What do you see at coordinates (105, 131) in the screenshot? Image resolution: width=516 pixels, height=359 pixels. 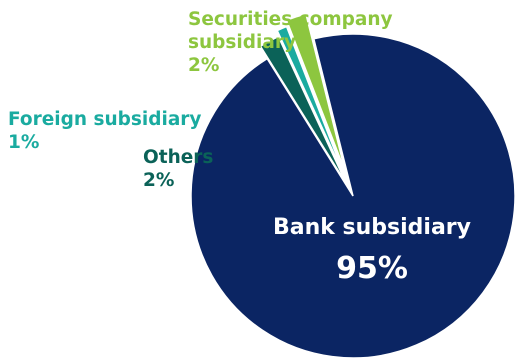 I see `label-foreign-subsidiary: Foreign subsidiary 1%` at bounding box center [105, 131].